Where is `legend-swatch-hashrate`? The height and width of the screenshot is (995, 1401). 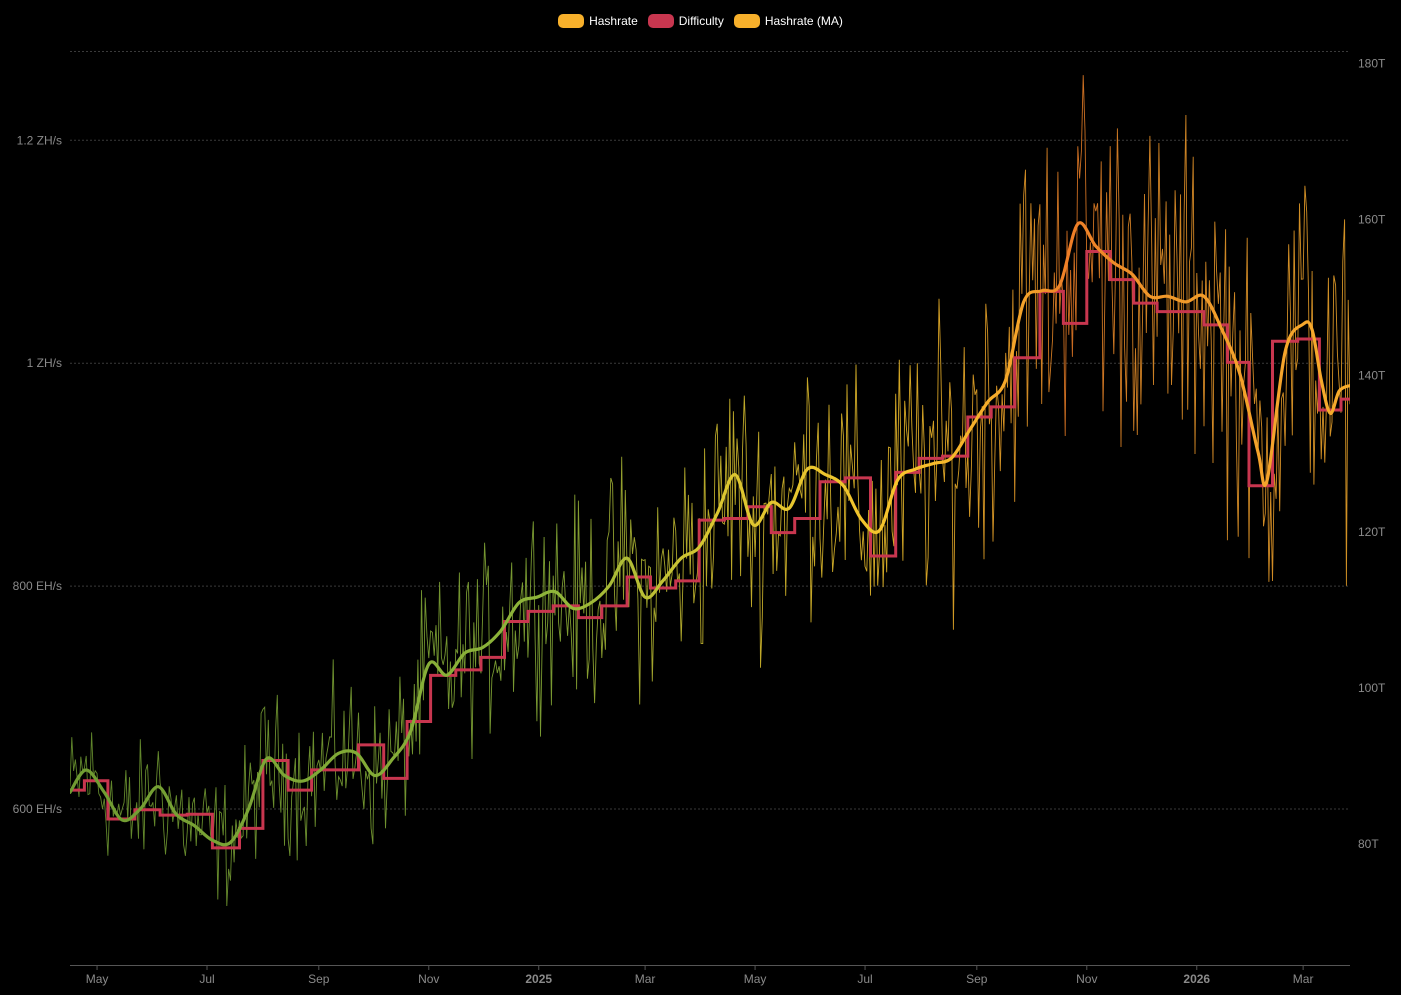
legend-swatch-hashrate is located at coordinates (571, 21).